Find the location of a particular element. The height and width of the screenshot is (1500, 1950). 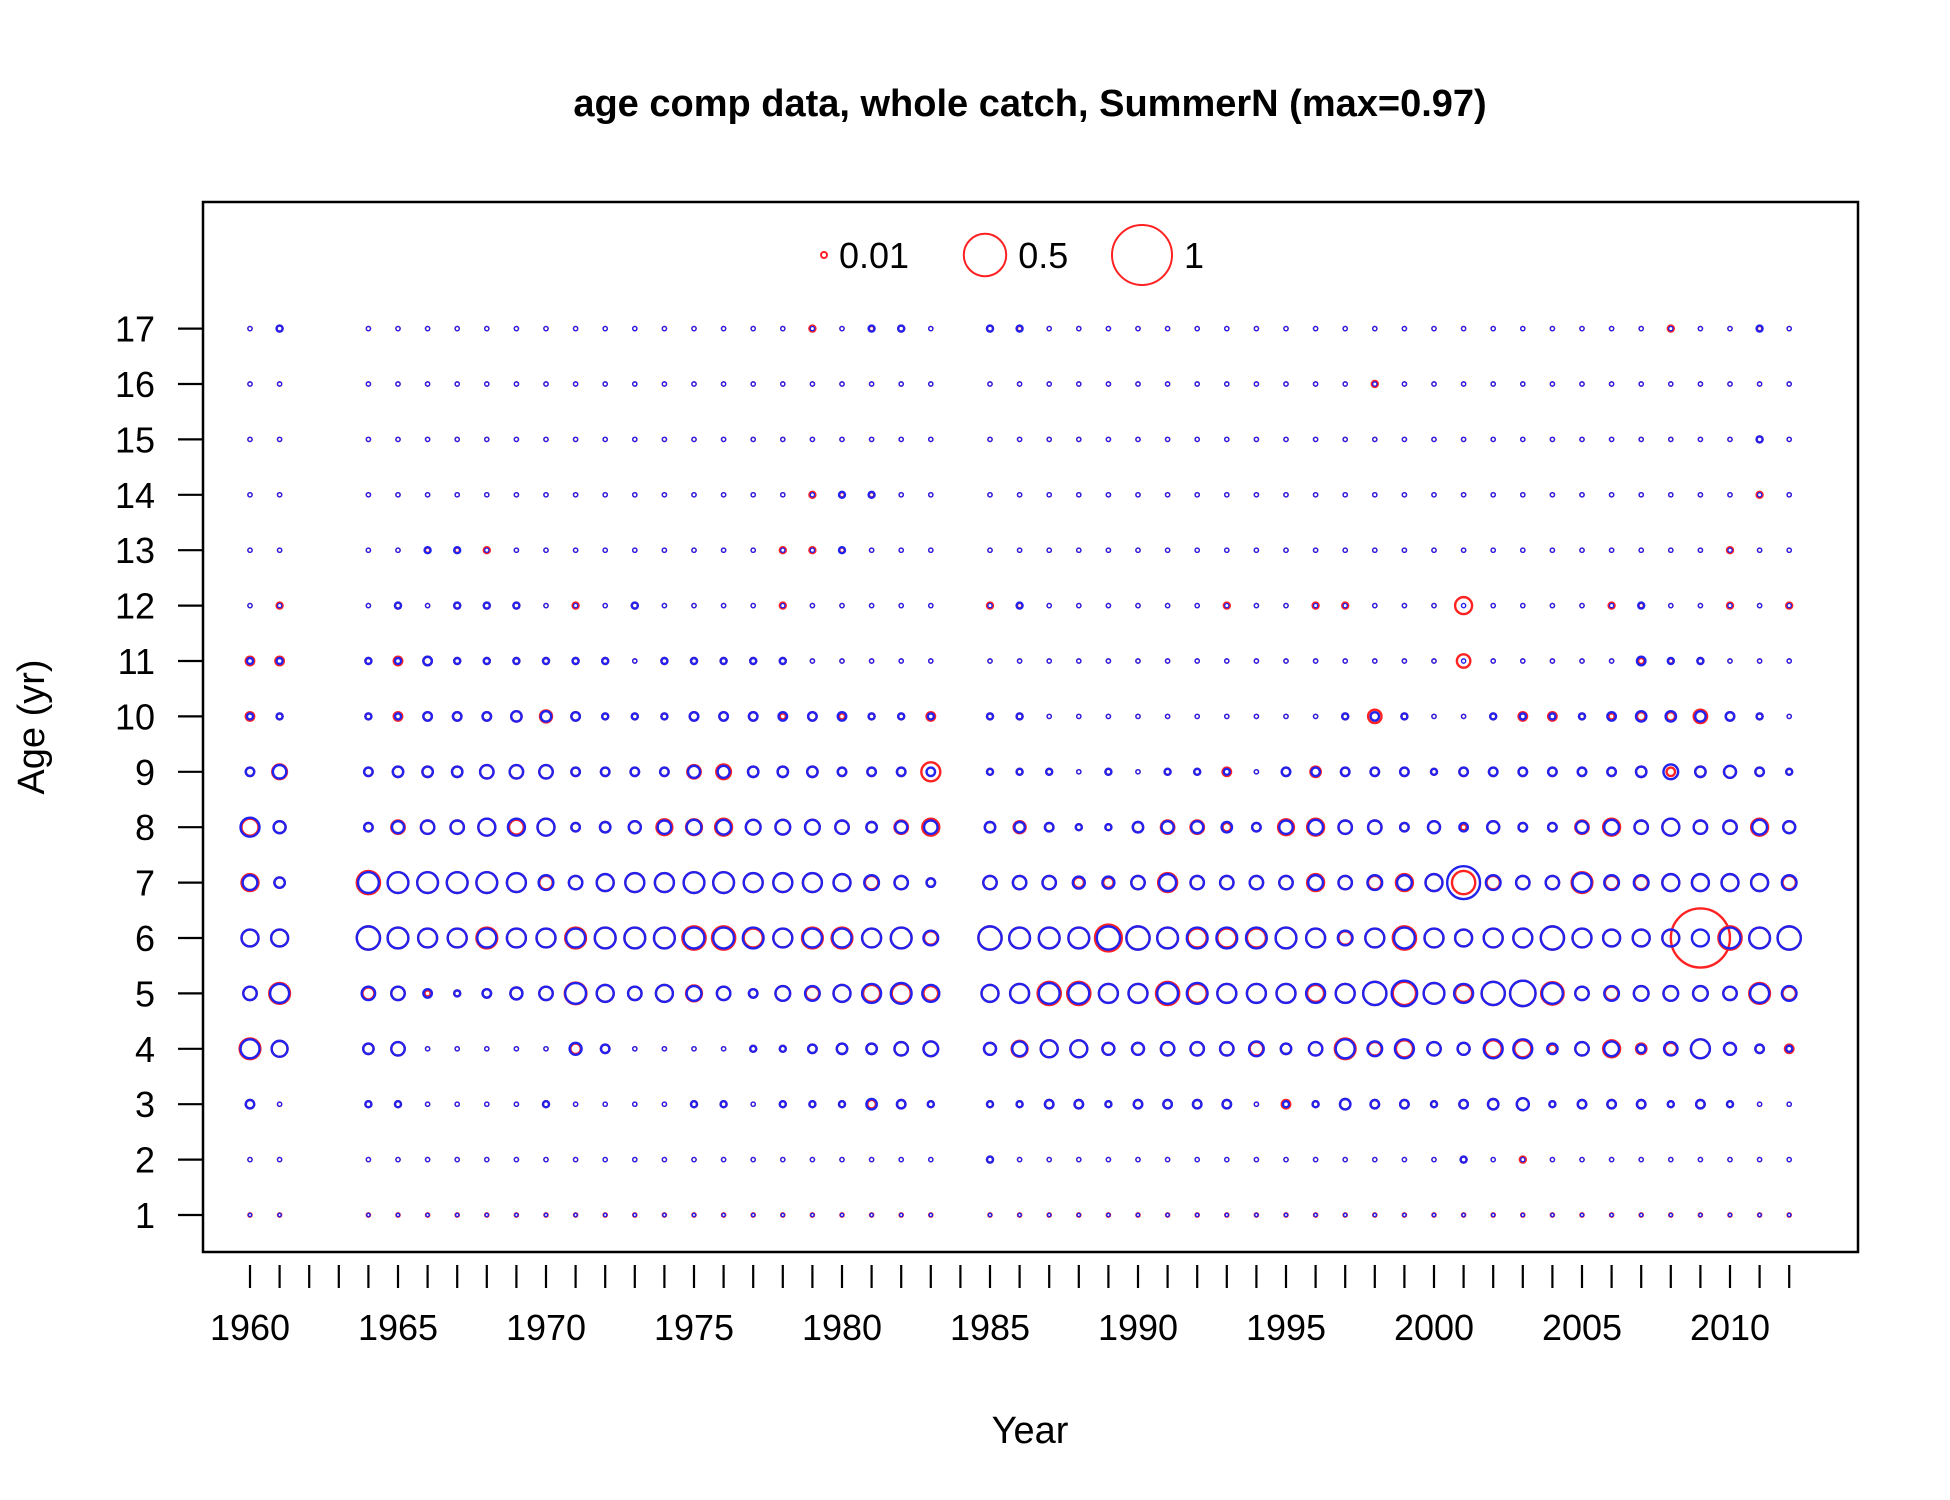

bubble-expected-1961-age16 is located at coordinates (279, 384).